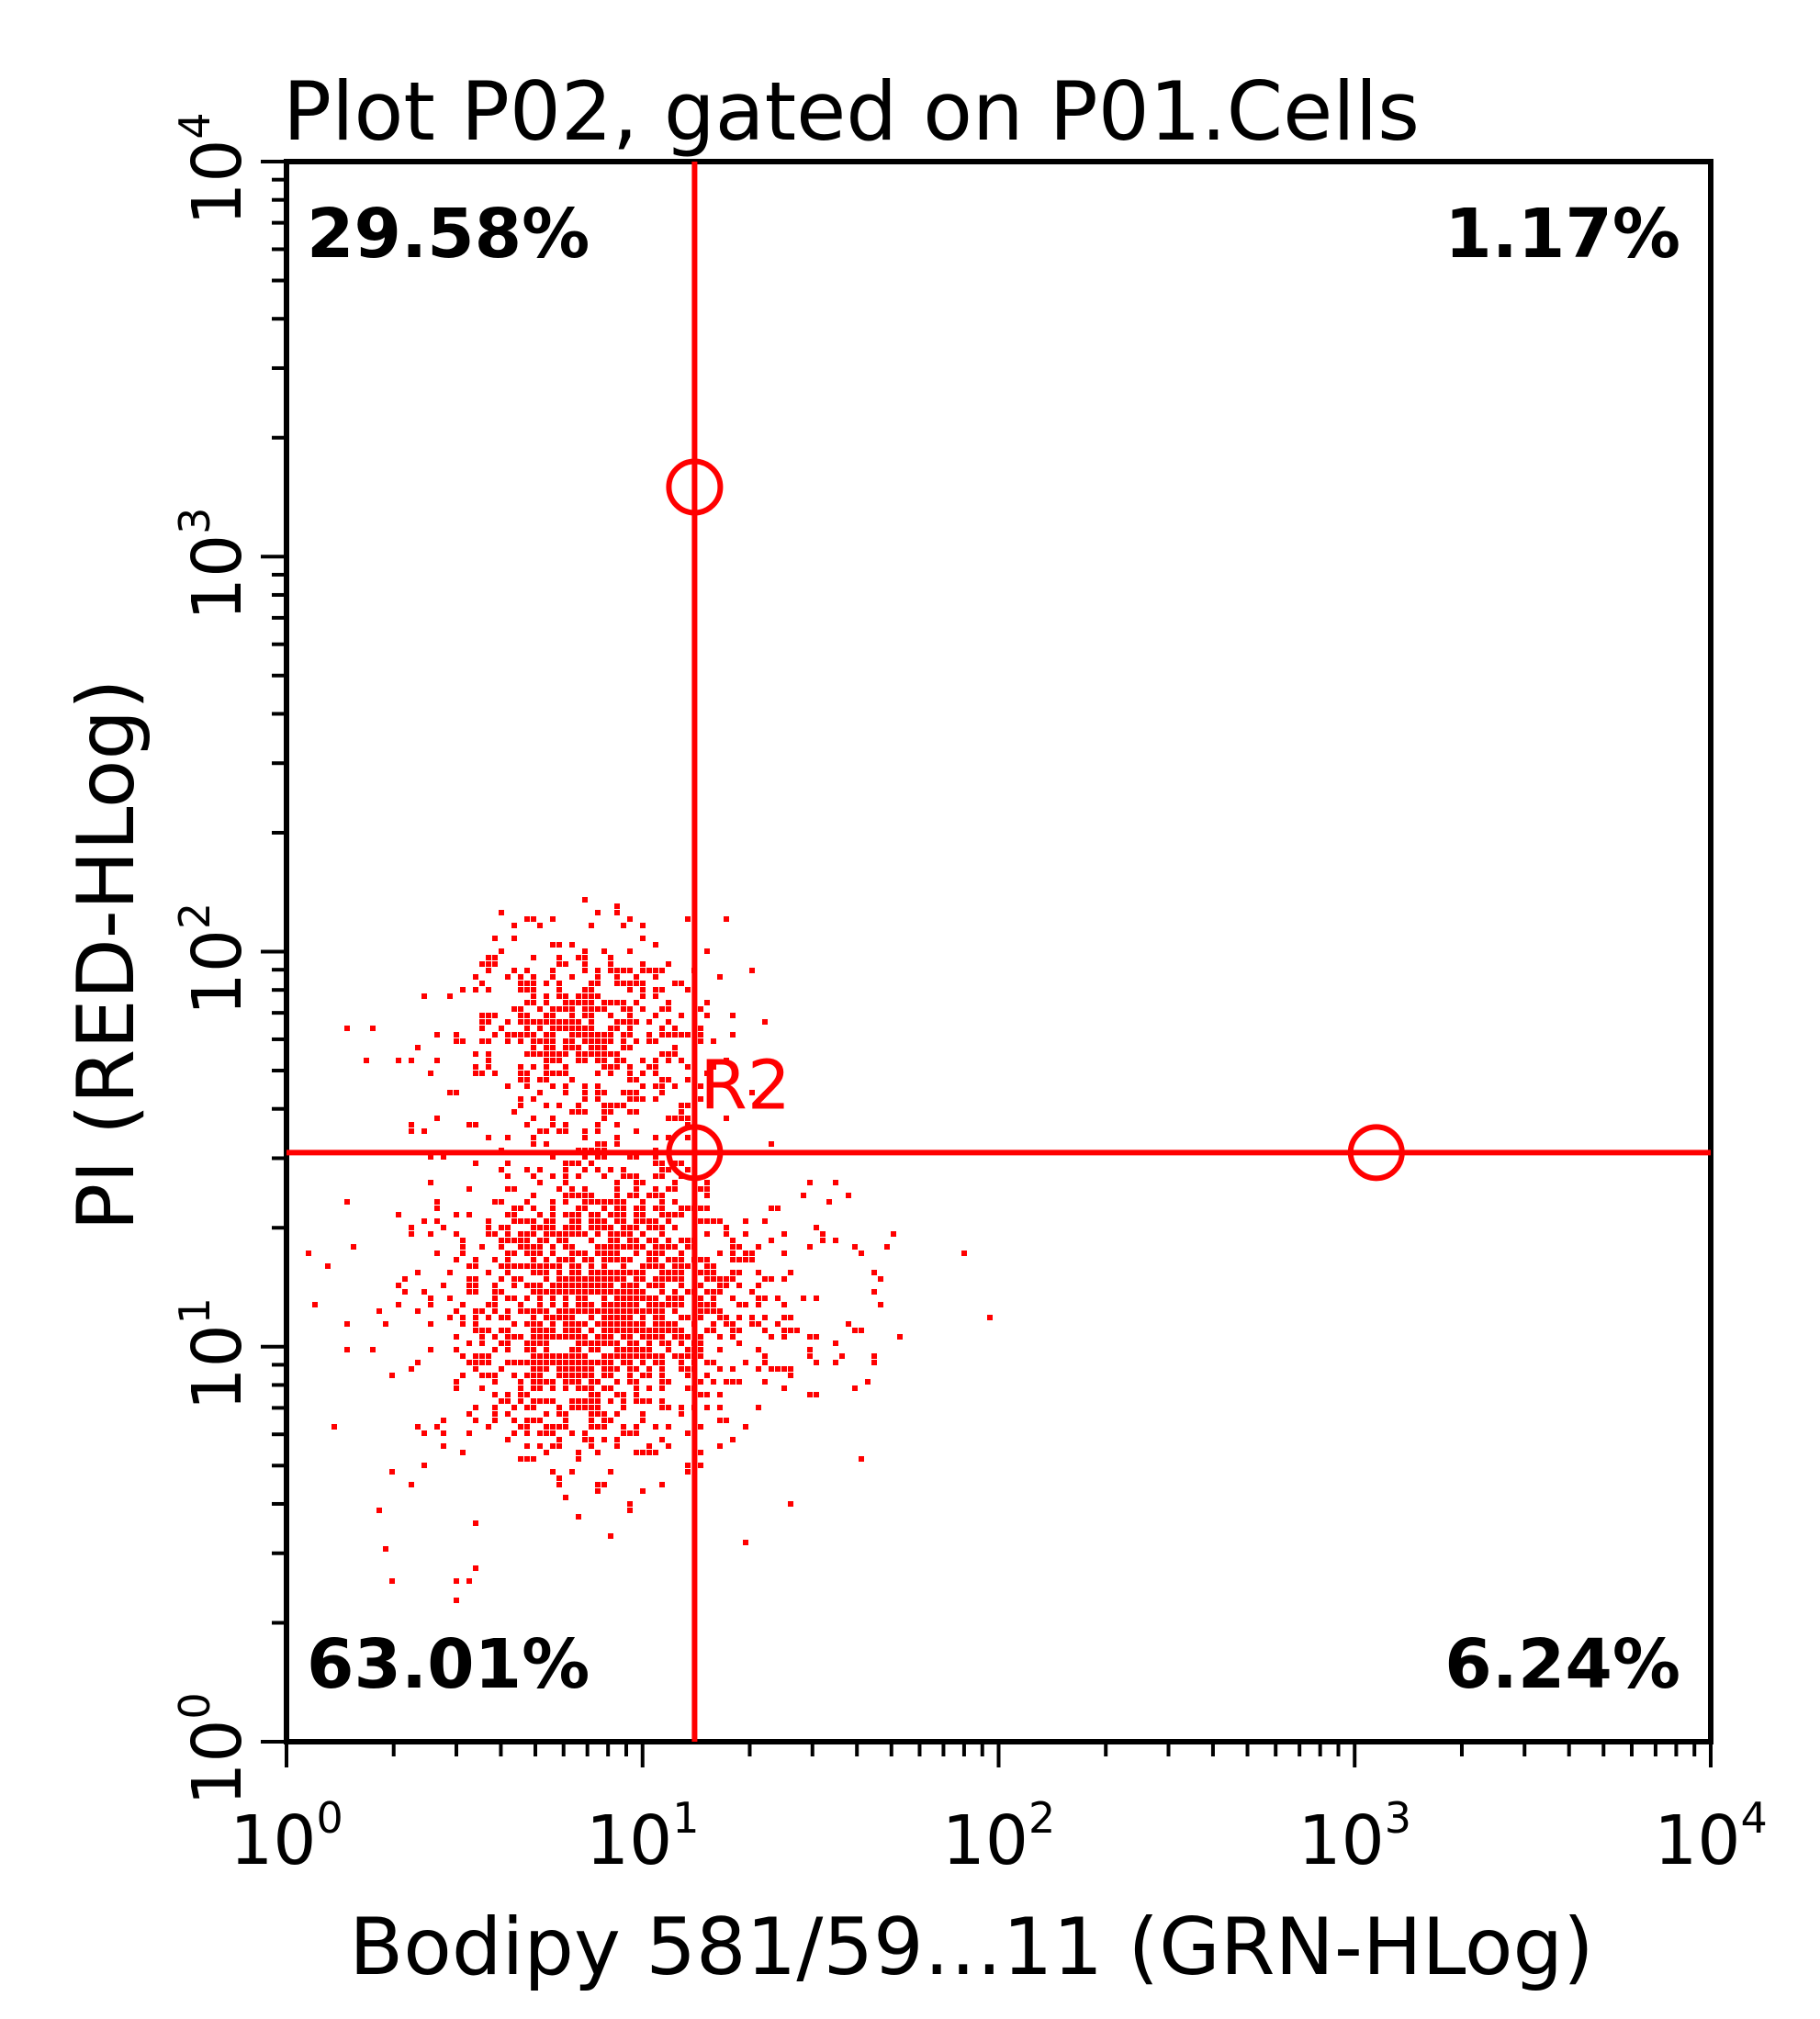 The width and height of the screenshot is (1820, 2019). I want to click on x-tick-label: 104, so click(1710, 1836).